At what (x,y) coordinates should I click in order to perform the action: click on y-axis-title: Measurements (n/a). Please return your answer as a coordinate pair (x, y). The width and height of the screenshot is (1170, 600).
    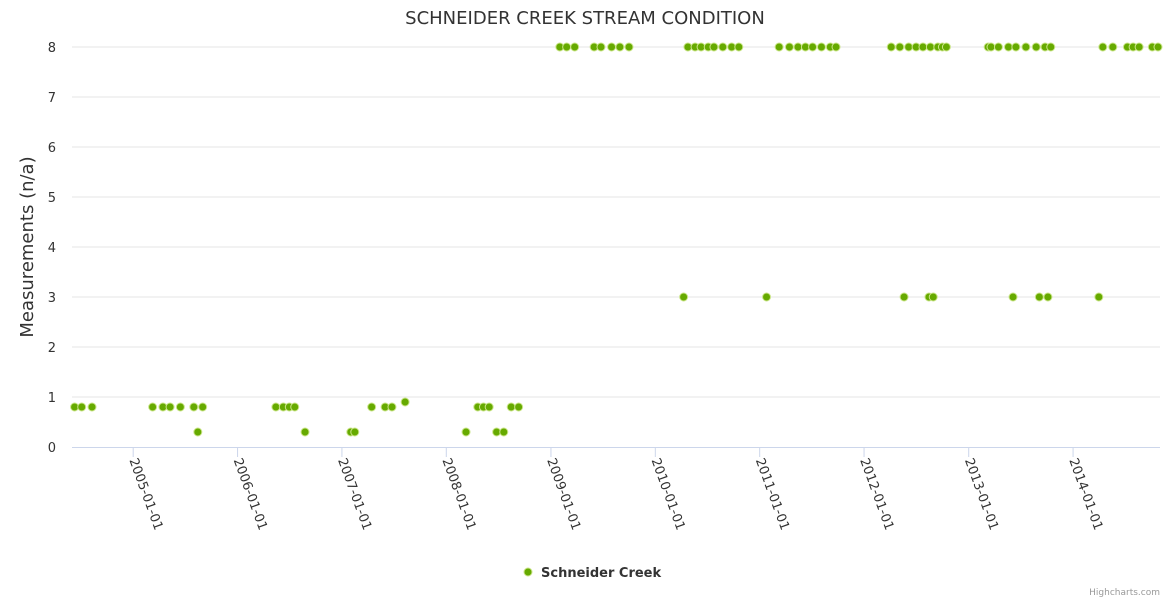
    Looking at the image, I should click on (27, 246).